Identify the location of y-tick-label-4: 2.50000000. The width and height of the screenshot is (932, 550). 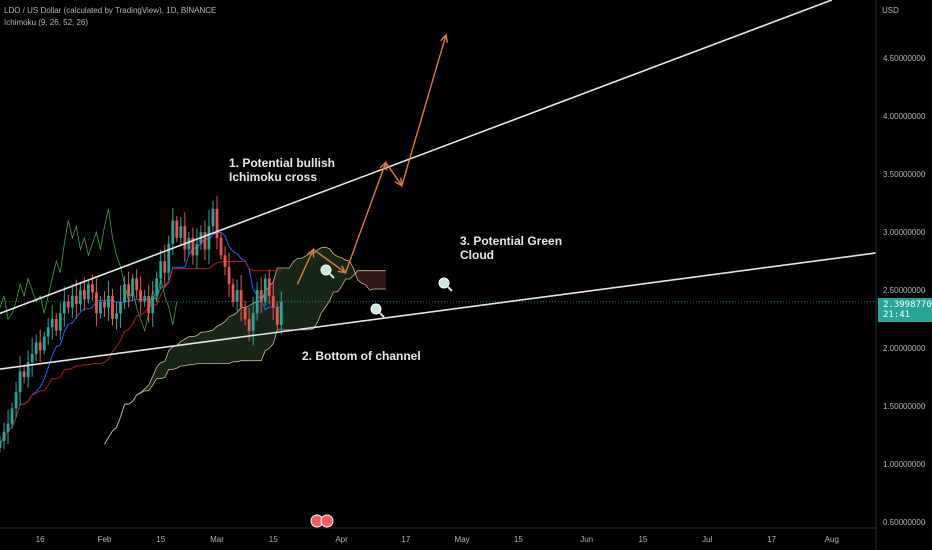
(904, 290).